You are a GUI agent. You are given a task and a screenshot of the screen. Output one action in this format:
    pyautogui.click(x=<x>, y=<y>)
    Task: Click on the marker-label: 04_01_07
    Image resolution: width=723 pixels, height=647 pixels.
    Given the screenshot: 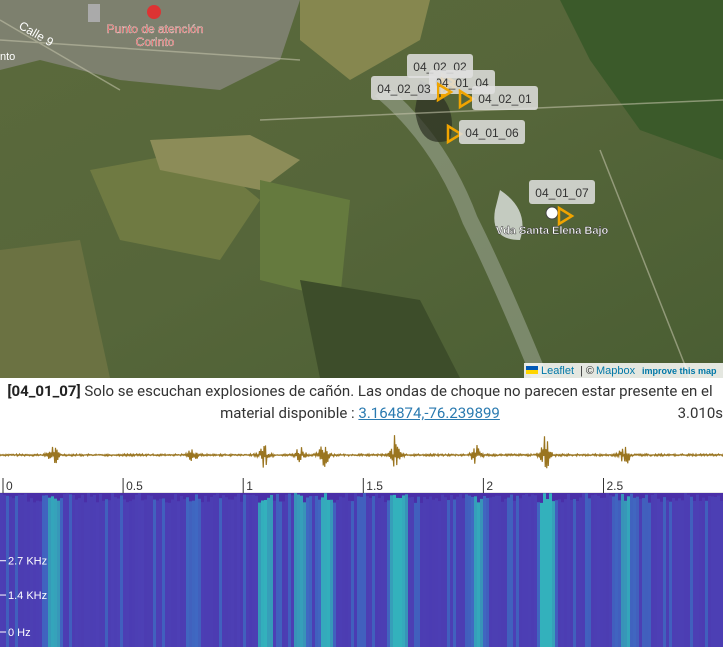 What is the action you would take?
    pyautogui.click(x=562, y=193)
    